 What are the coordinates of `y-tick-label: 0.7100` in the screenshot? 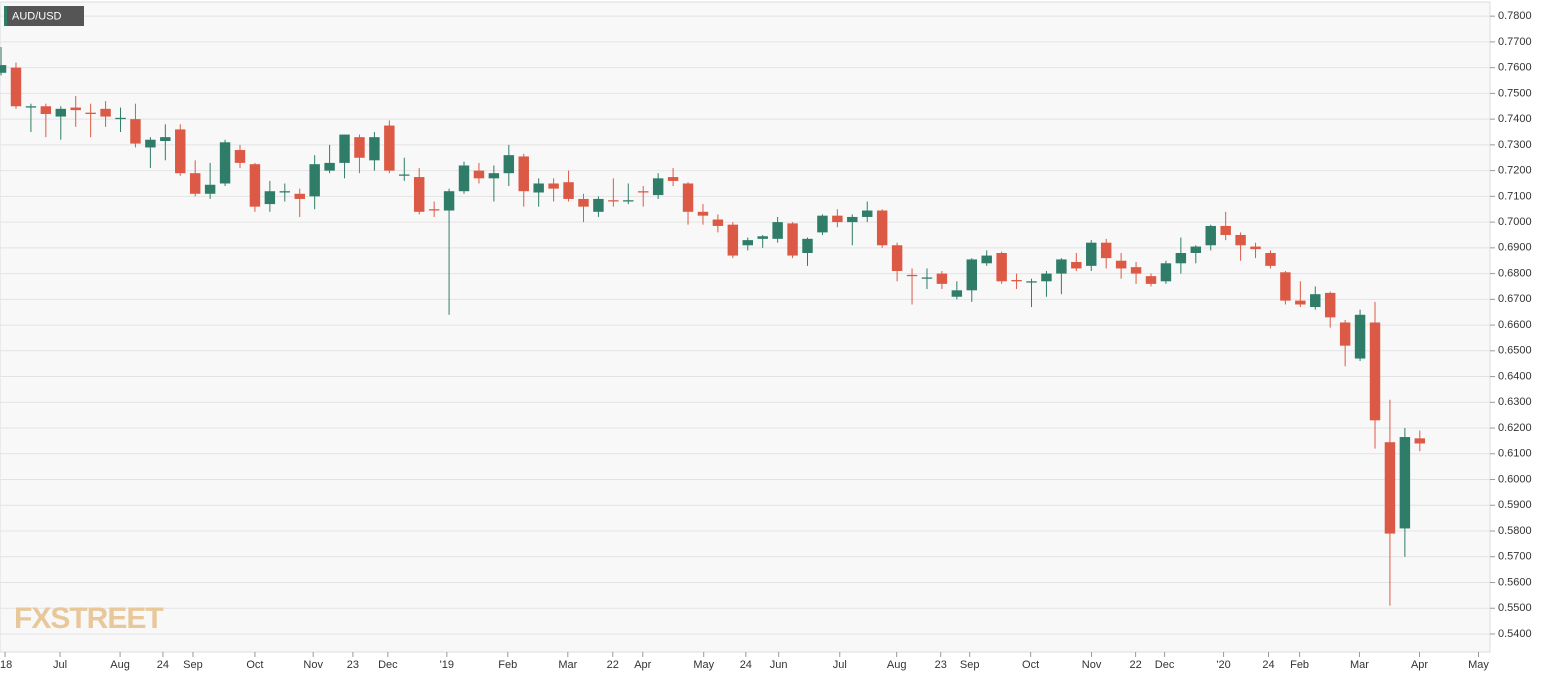 It's located at (1515, 196).